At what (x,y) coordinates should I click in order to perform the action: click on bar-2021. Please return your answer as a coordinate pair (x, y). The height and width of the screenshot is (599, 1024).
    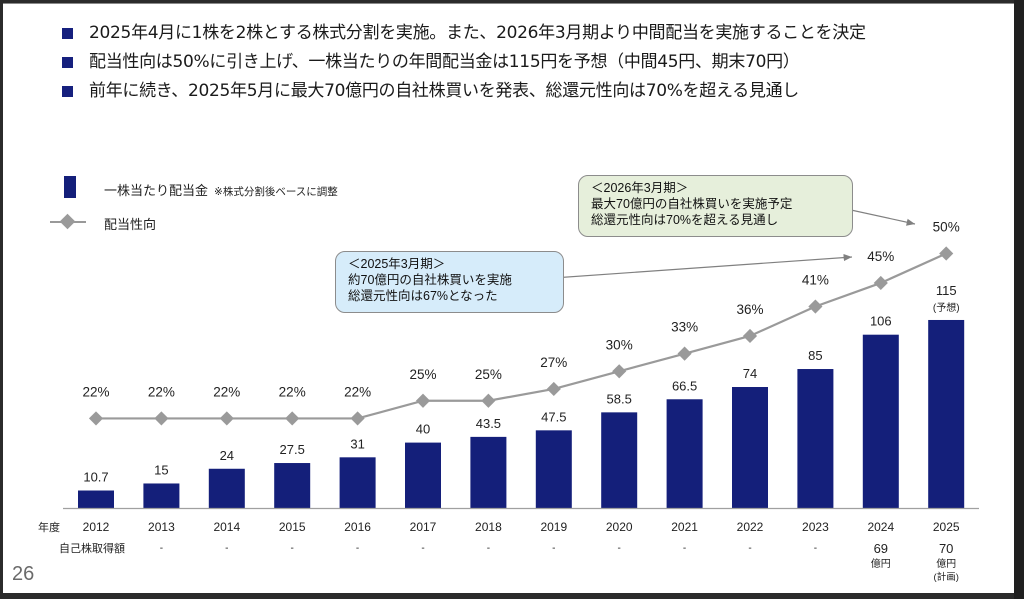
    Looking at the image, I should click on (684, 453).